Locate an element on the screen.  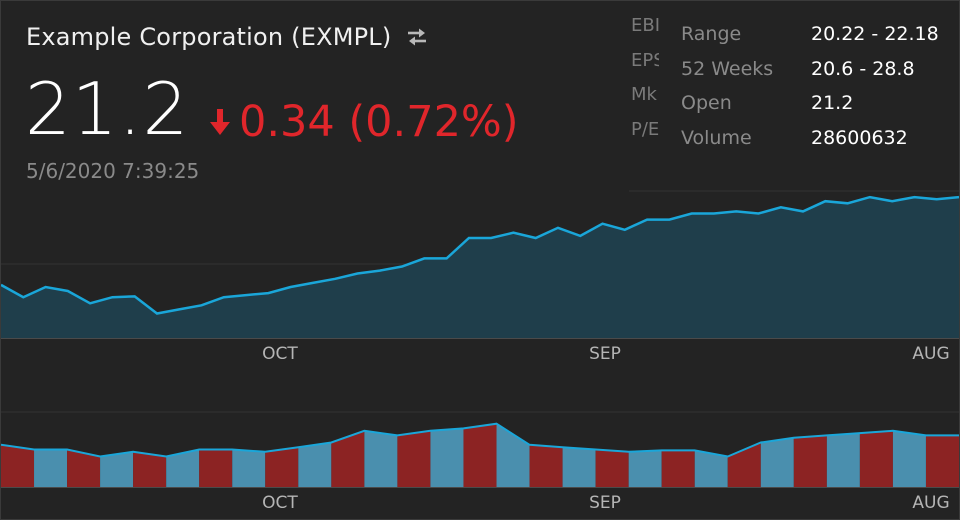
stat-row-52-weeks: 52 Weeks 20.6 - 28.8 is located at coordinates (798, 69).